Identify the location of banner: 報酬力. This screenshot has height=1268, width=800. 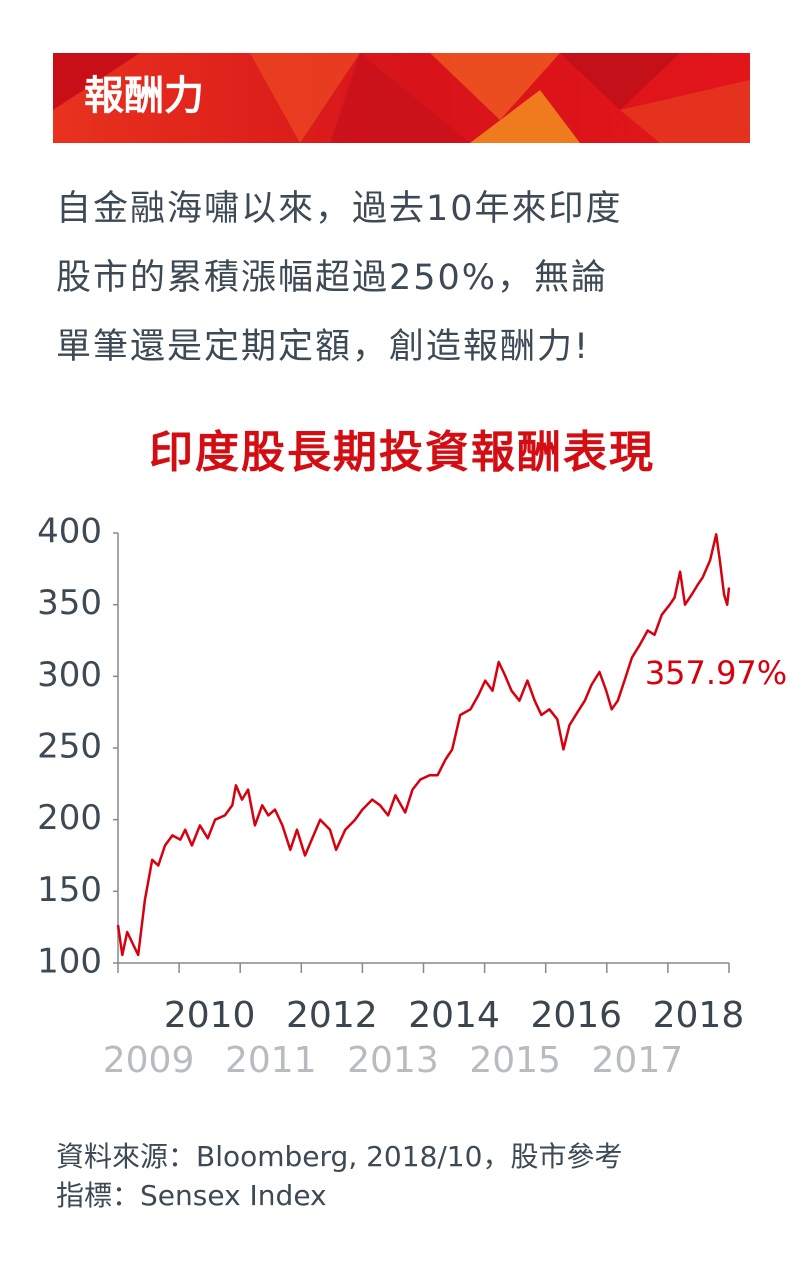
(401, 98).